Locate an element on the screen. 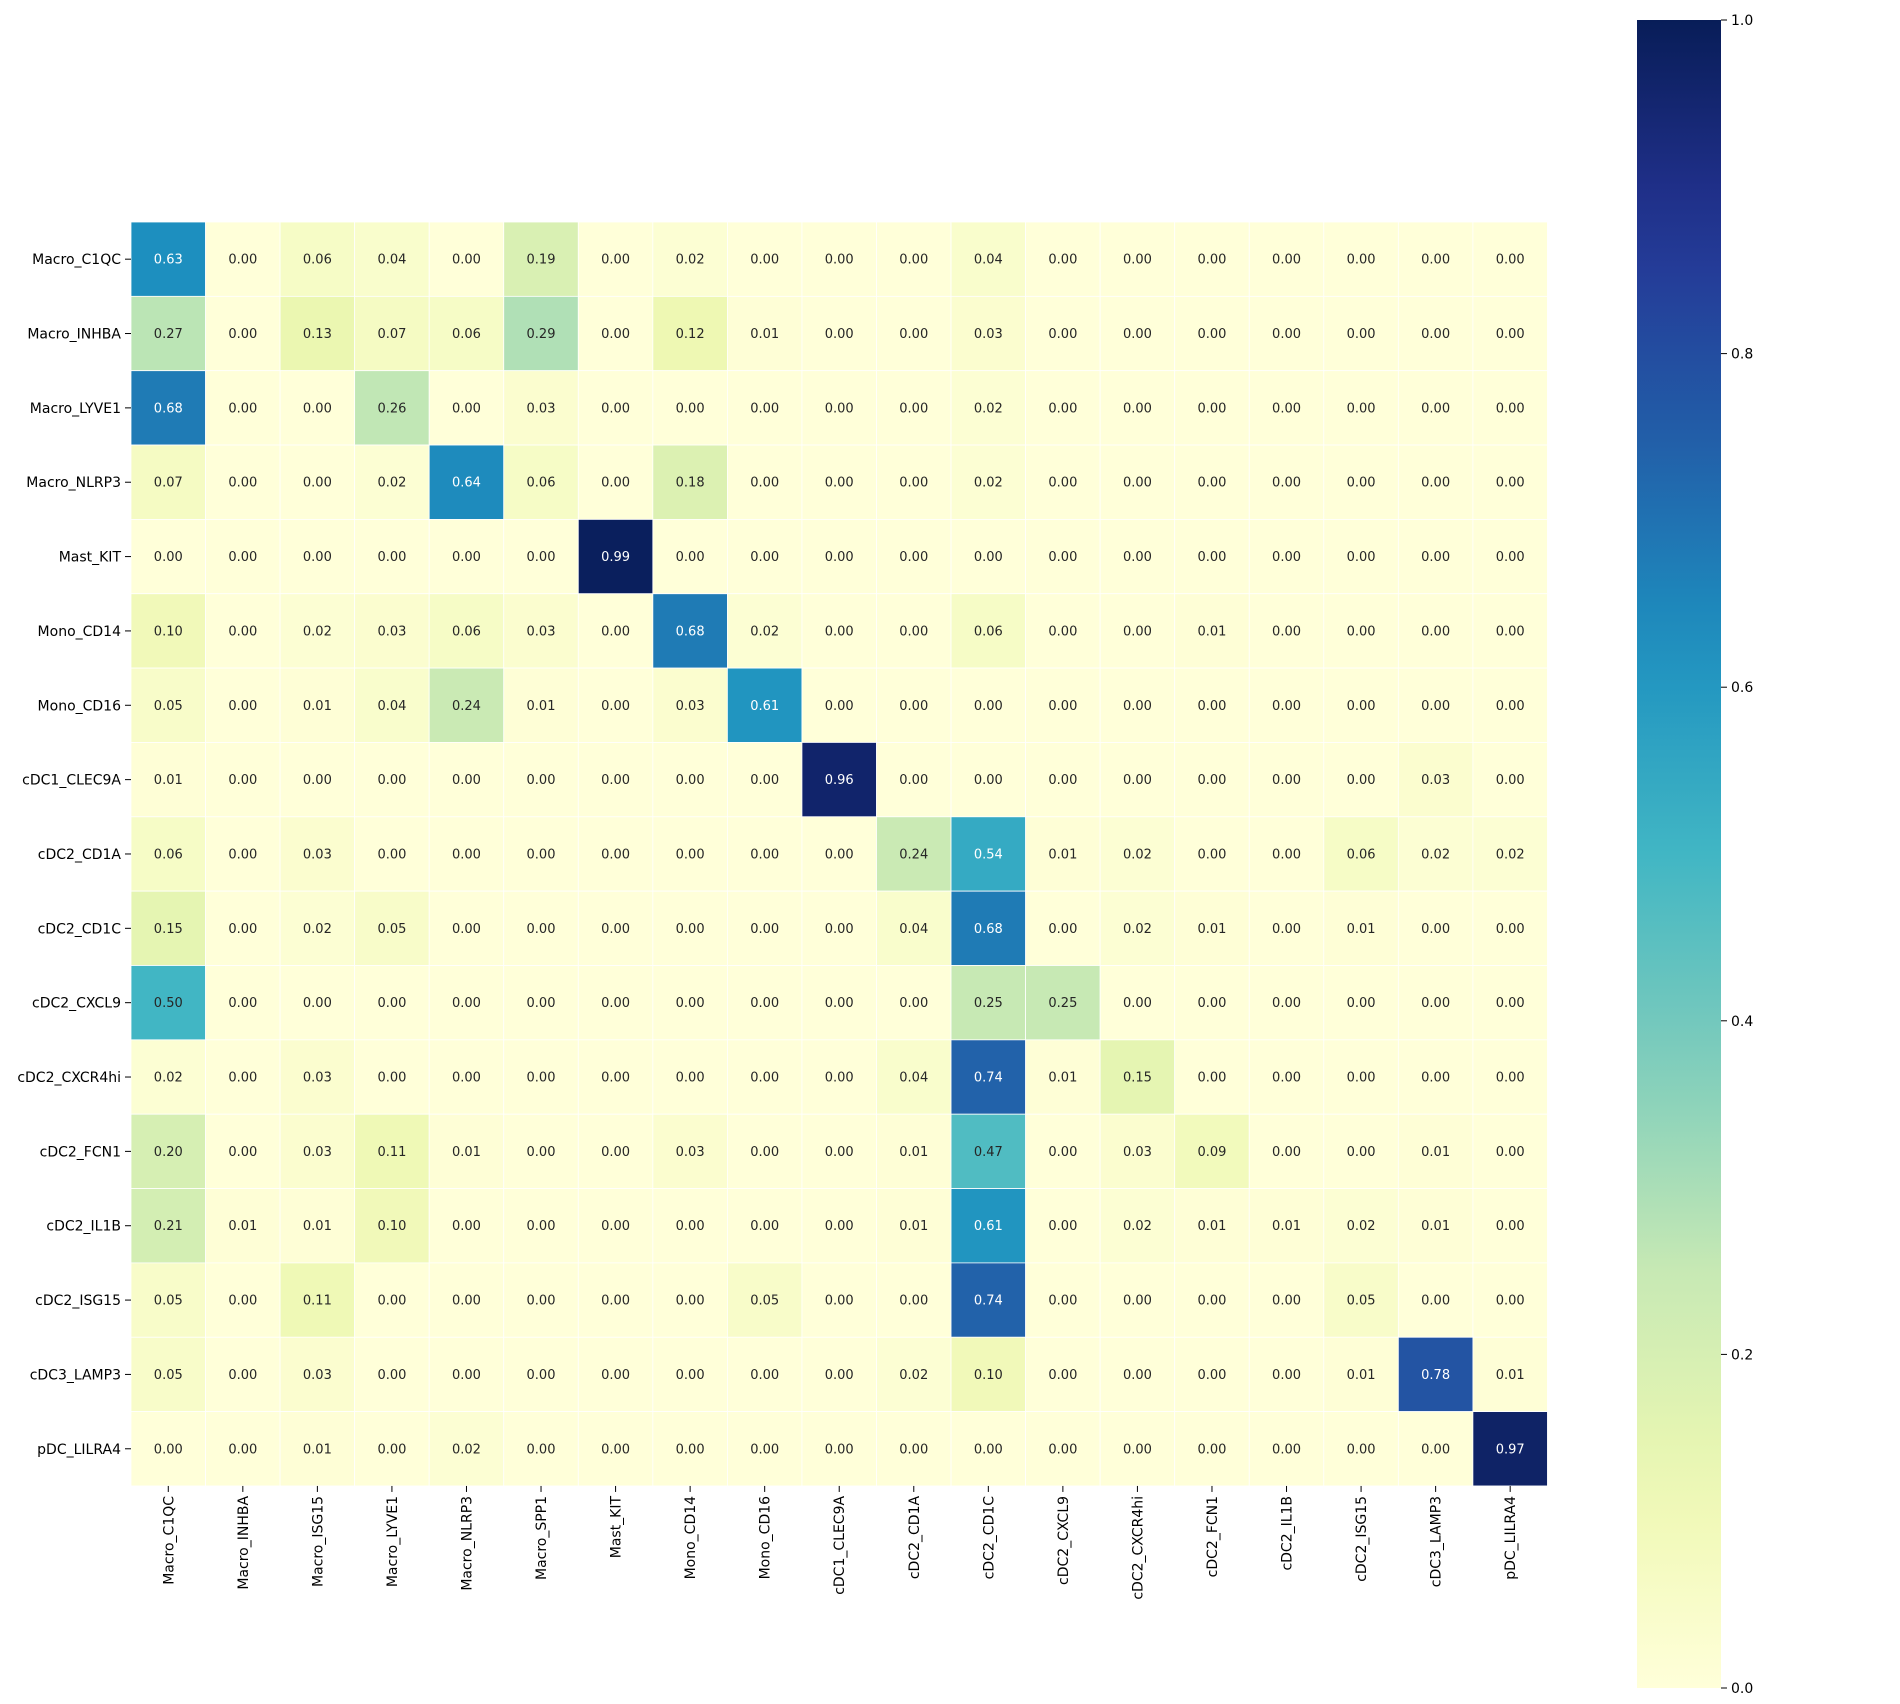 Image resolution: width=1900 pixels, height=1704 pixels. y-tick-label: cDC2_CD1A is located at coordinates (80, 855).